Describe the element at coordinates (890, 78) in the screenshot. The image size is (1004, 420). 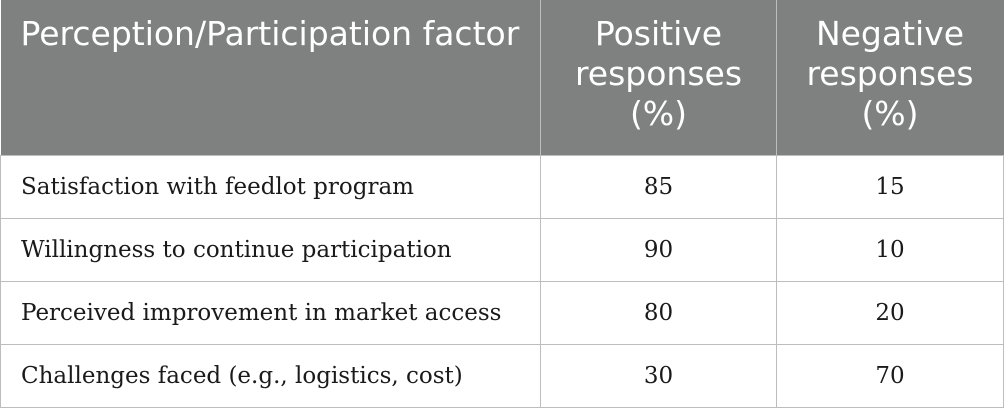
I see `header-negative-responses: Negative responses (%)` at that location.